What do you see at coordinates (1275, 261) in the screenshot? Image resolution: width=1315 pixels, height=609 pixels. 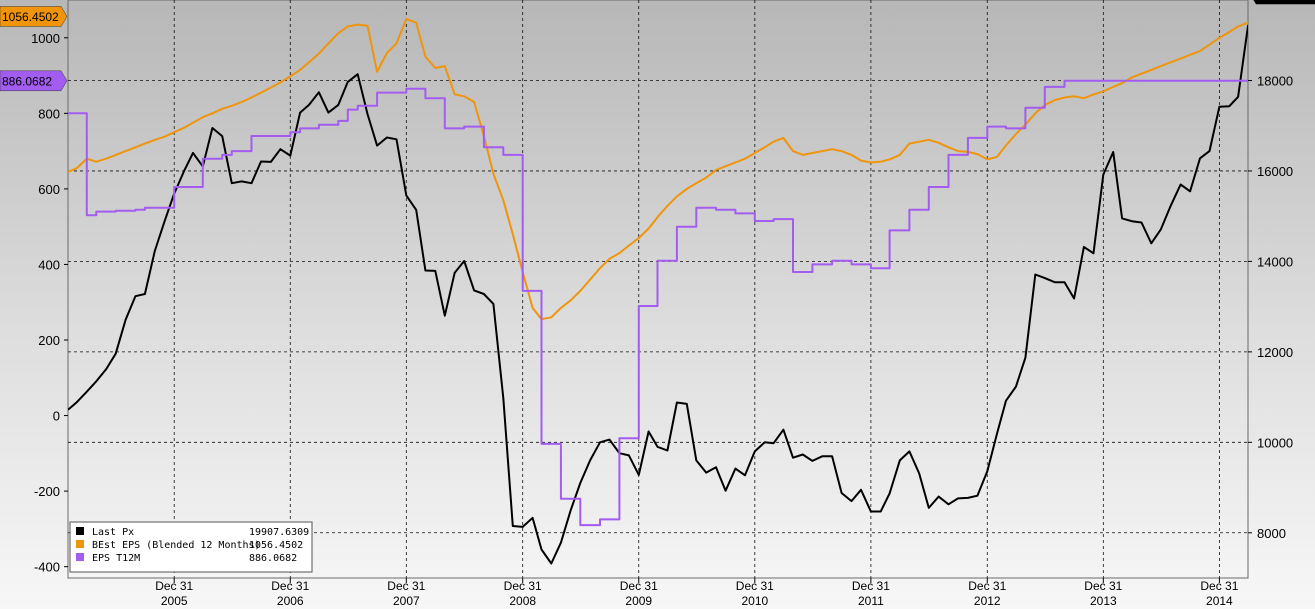 I see `right-tick-label: 14000` at bounding box center [1275, 261].